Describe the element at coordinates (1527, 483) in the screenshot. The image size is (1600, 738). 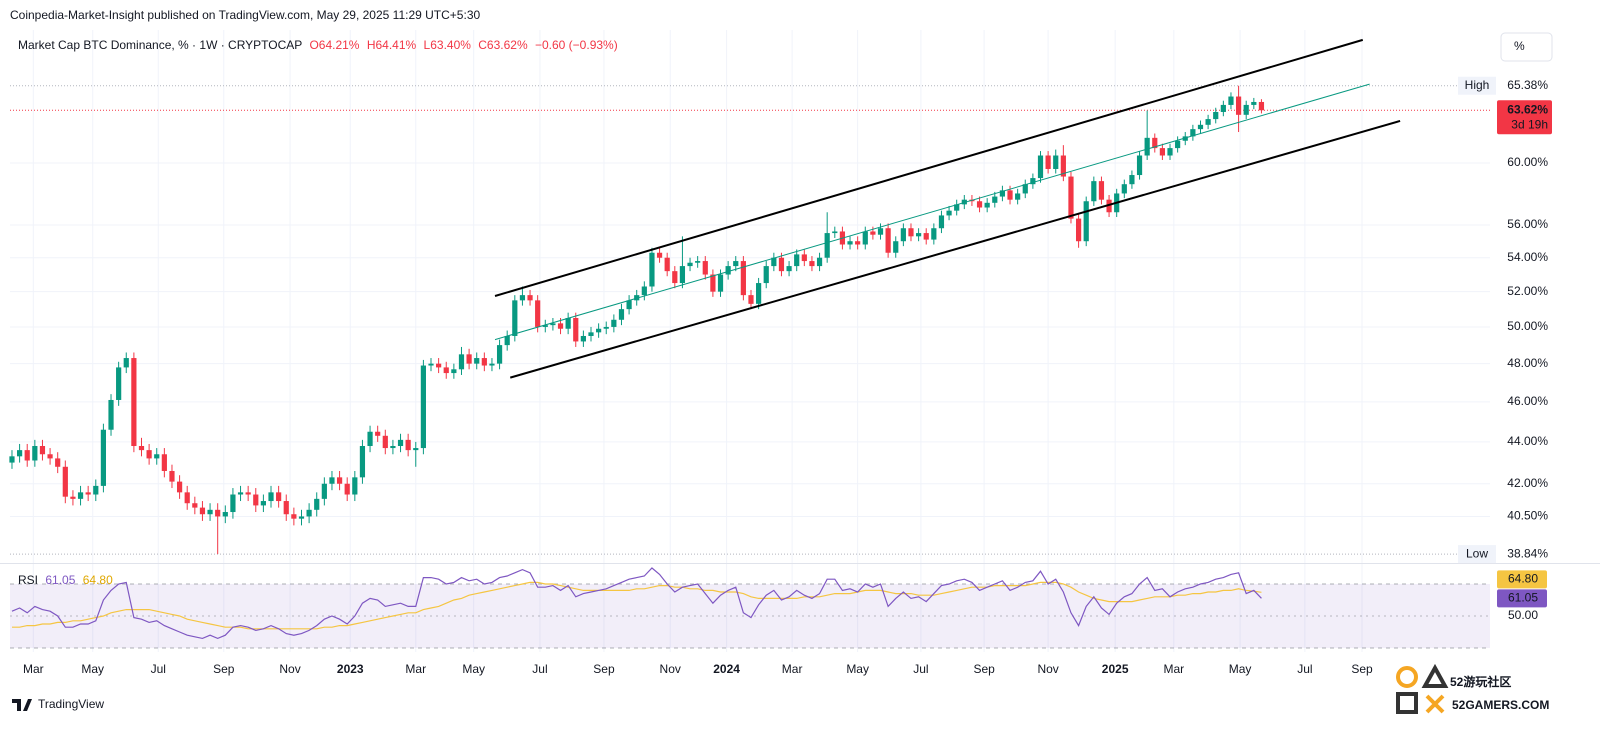
I see `y-tick-label: 42.00%` at that location.